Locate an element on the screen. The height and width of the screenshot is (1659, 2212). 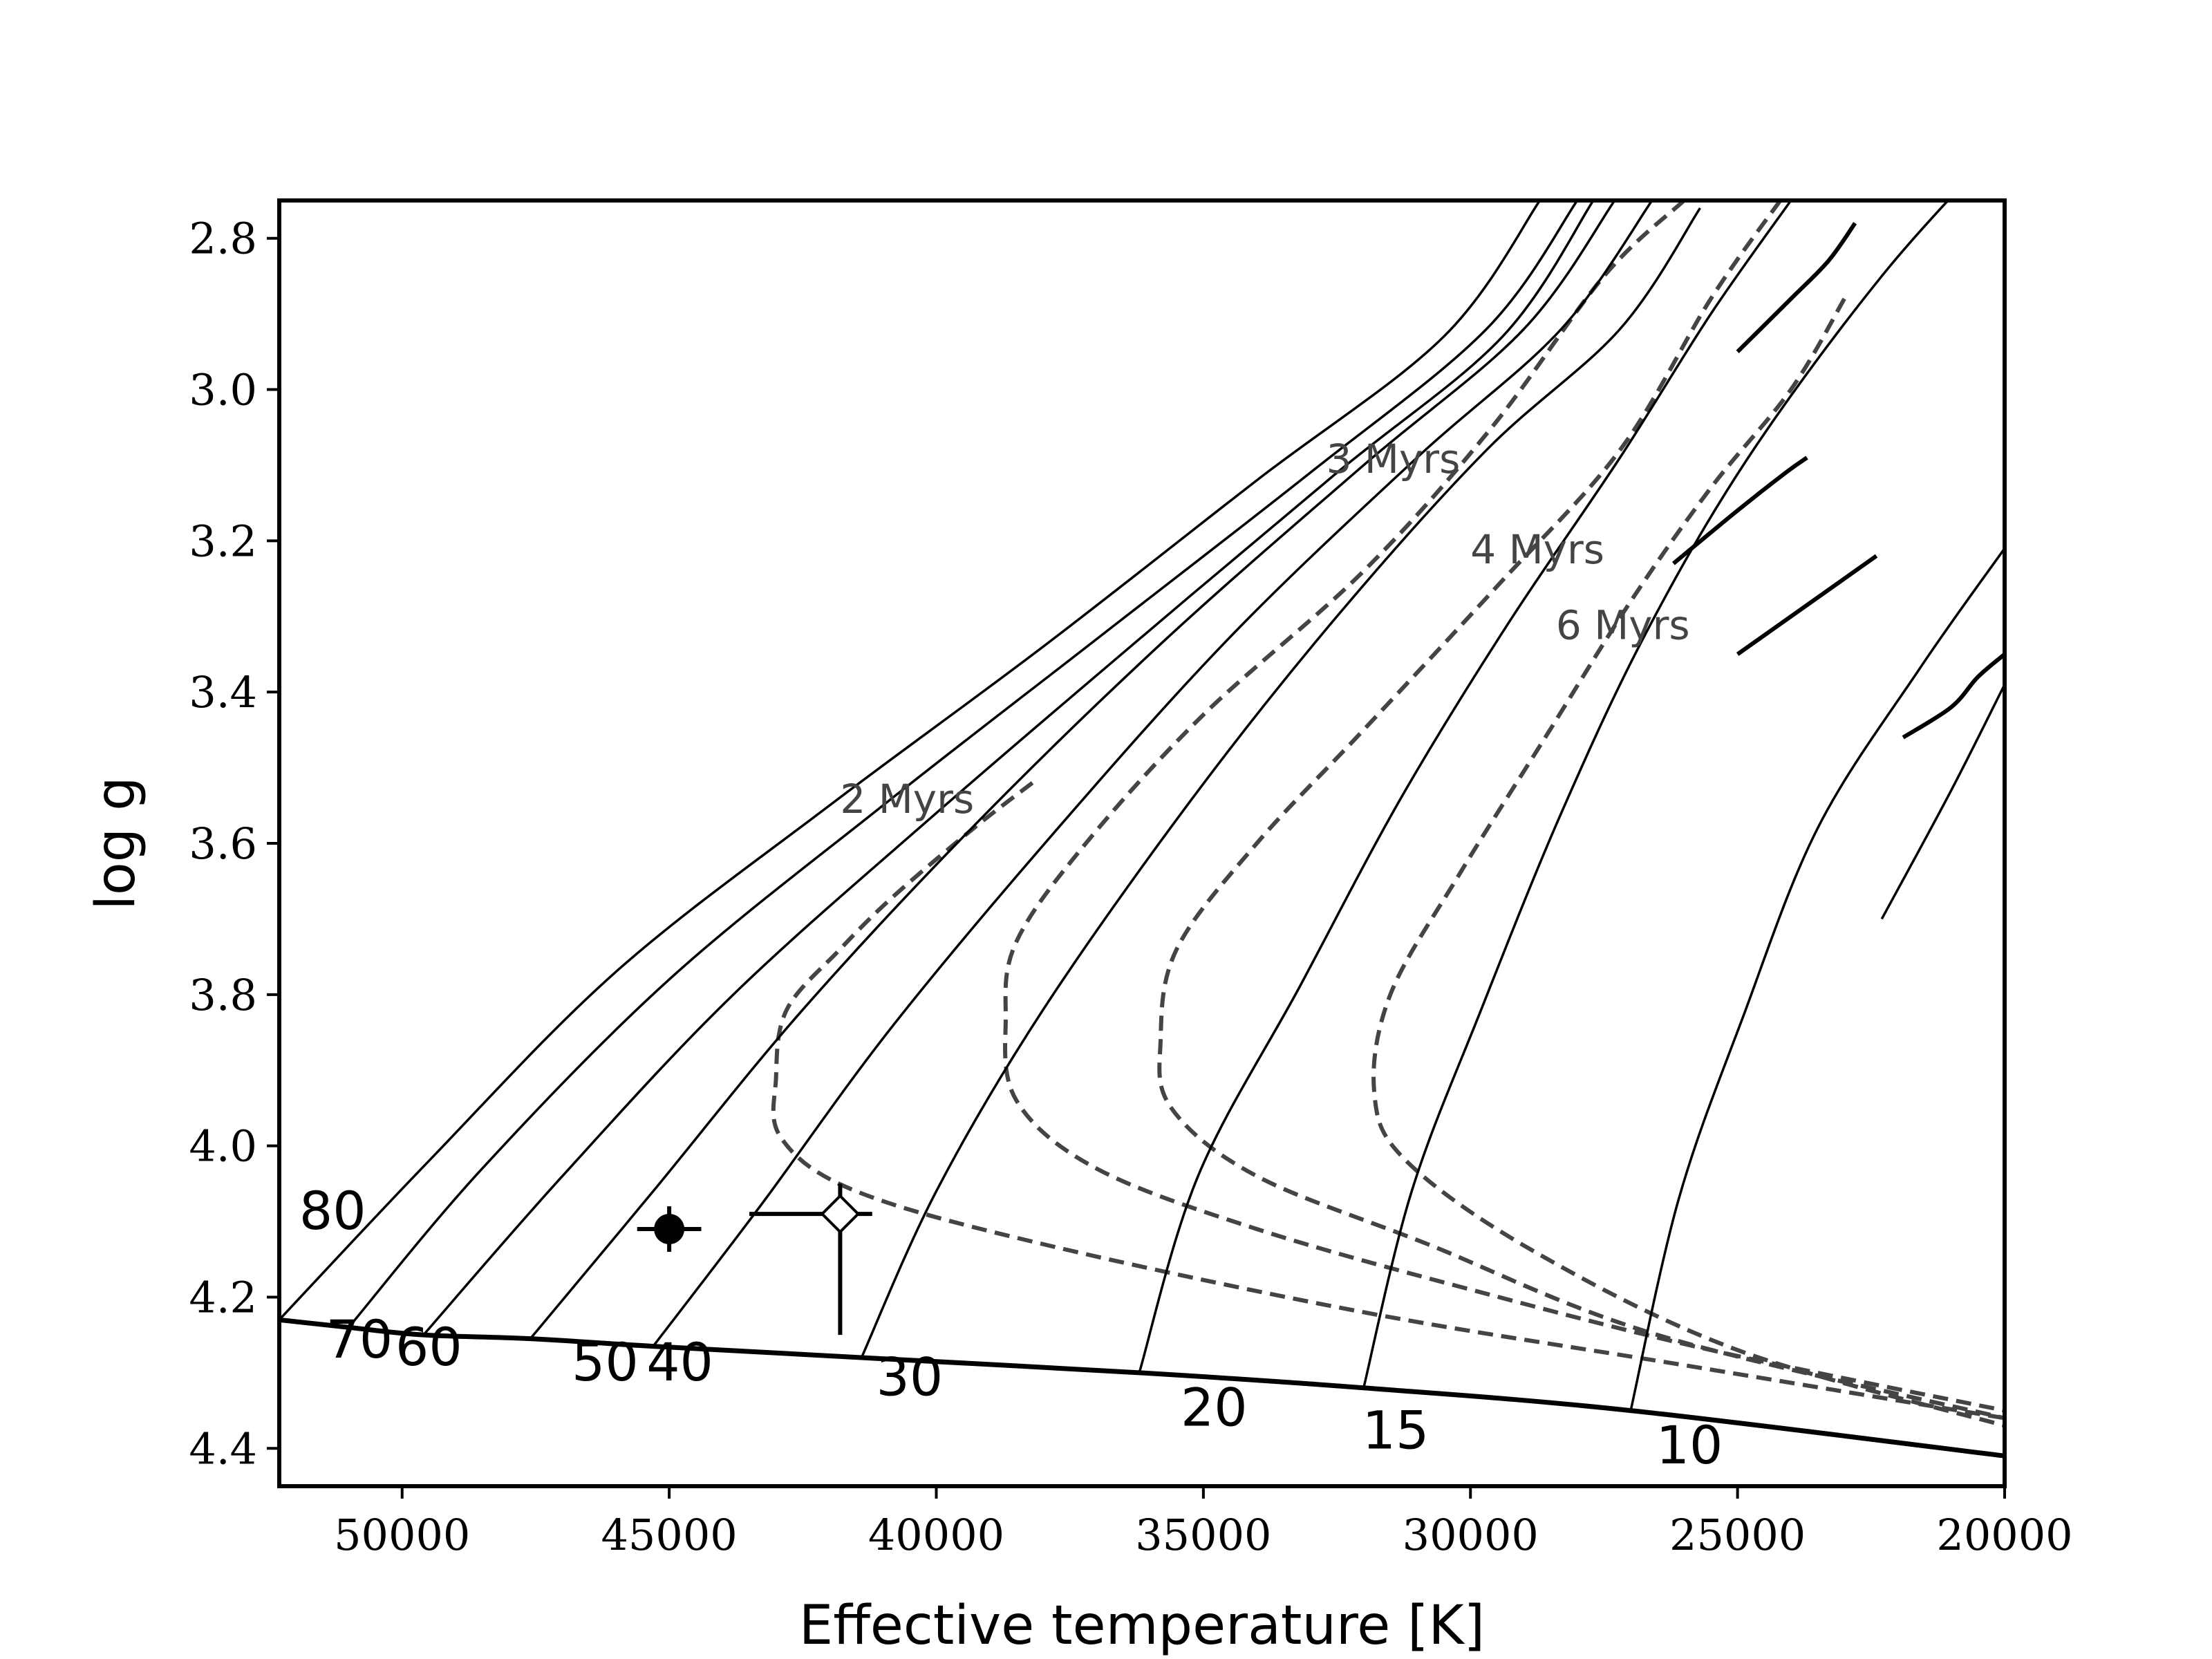
track-mass-label: 15 is located at coordinates (1396, 1430).